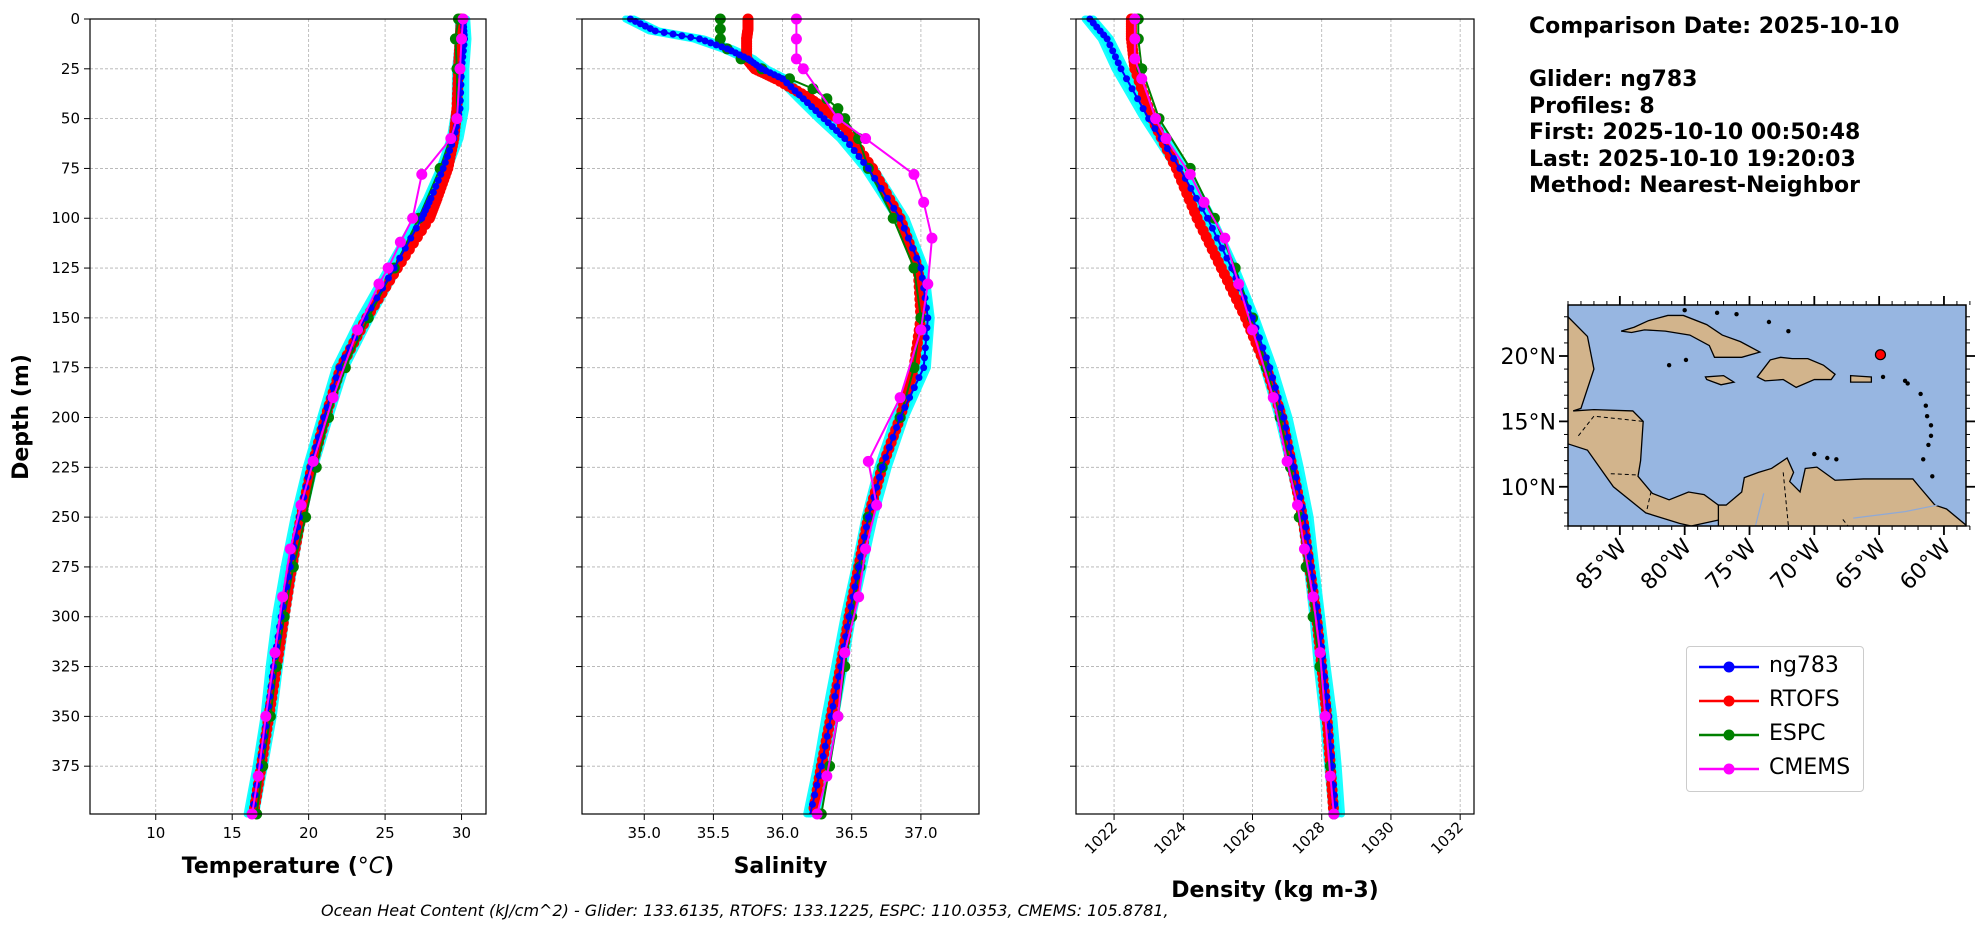 Image resolution: width=1983 pixels, height=934 pixels. What do you see at coordinates (864, 416) in the screenshot?
I see `series-cmems` at bounding box center [864, 416].